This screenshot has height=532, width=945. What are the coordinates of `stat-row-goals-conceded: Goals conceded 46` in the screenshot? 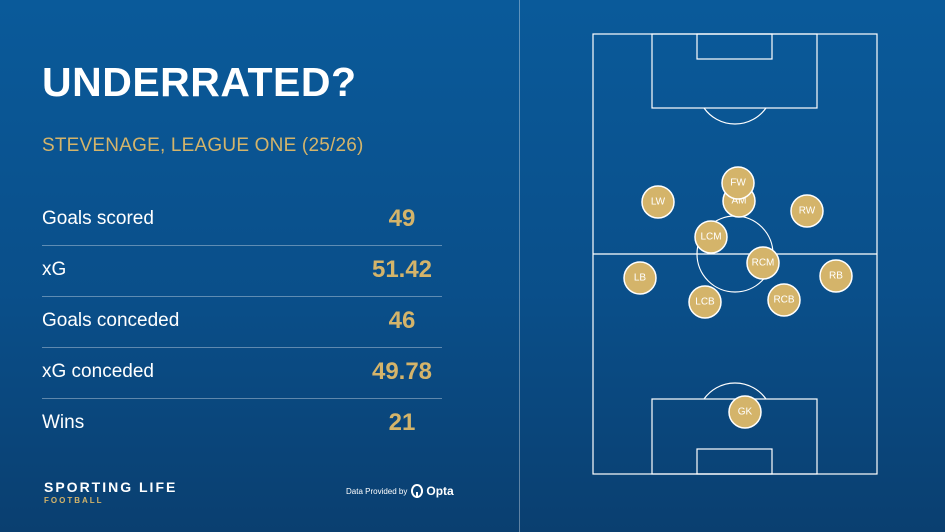 It's located at (242, 322).